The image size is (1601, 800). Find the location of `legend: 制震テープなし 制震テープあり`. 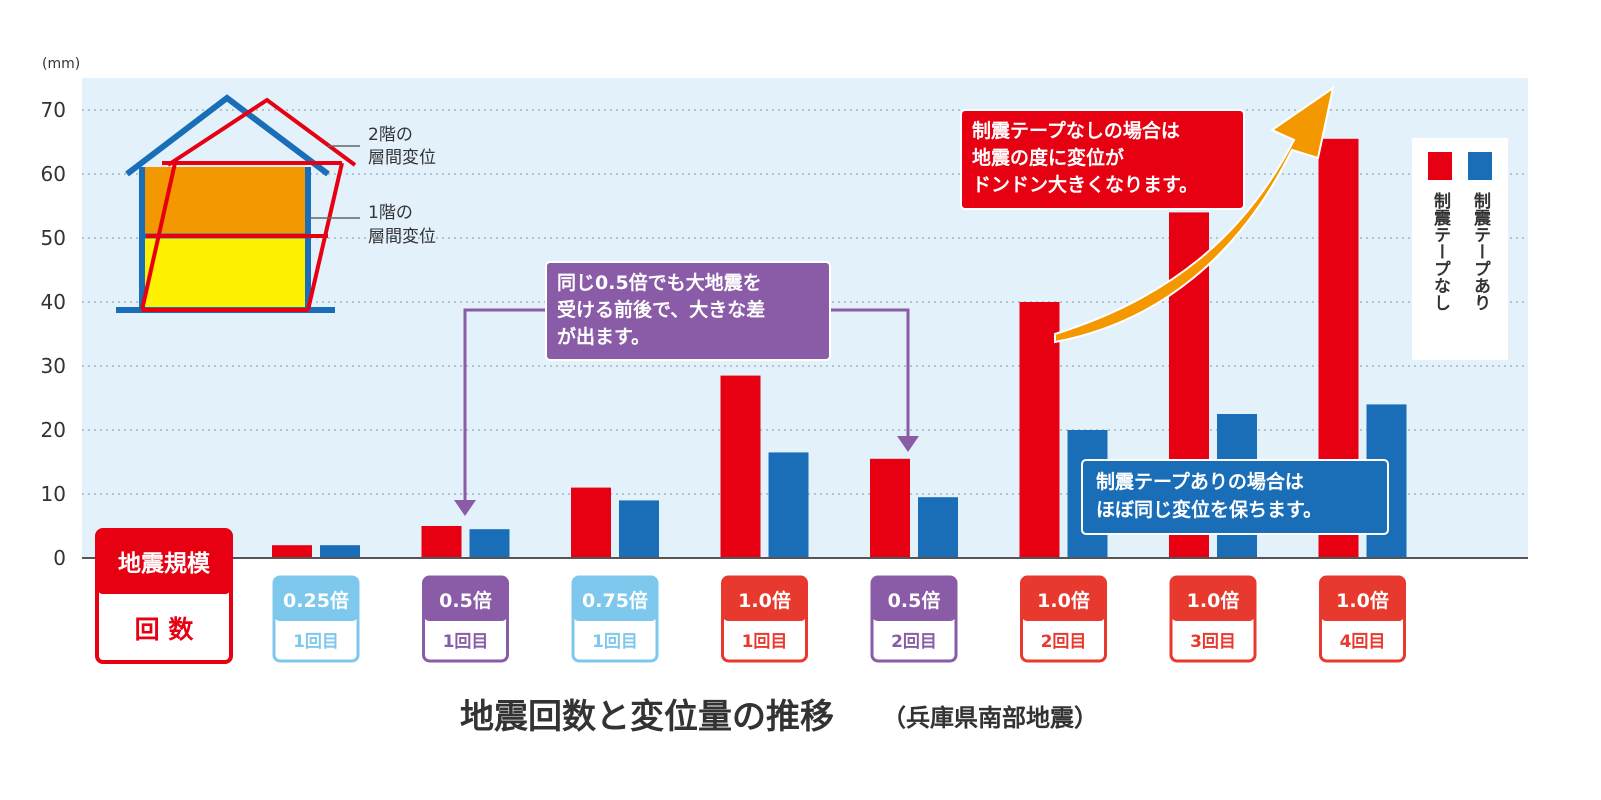

legend: 制震テープなし 制震テープあり is located at coordinates (1460, 249).